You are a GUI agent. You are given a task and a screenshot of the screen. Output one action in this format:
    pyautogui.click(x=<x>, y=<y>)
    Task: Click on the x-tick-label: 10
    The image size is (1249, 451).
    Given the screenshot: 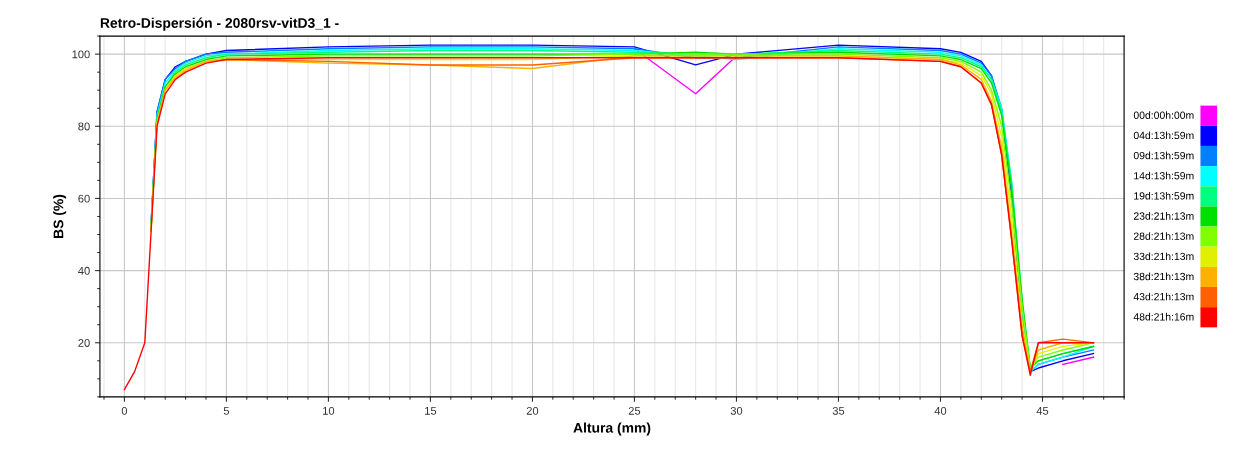 What is the action you would take?
    pyautogui.click(x=329, y=410)
    